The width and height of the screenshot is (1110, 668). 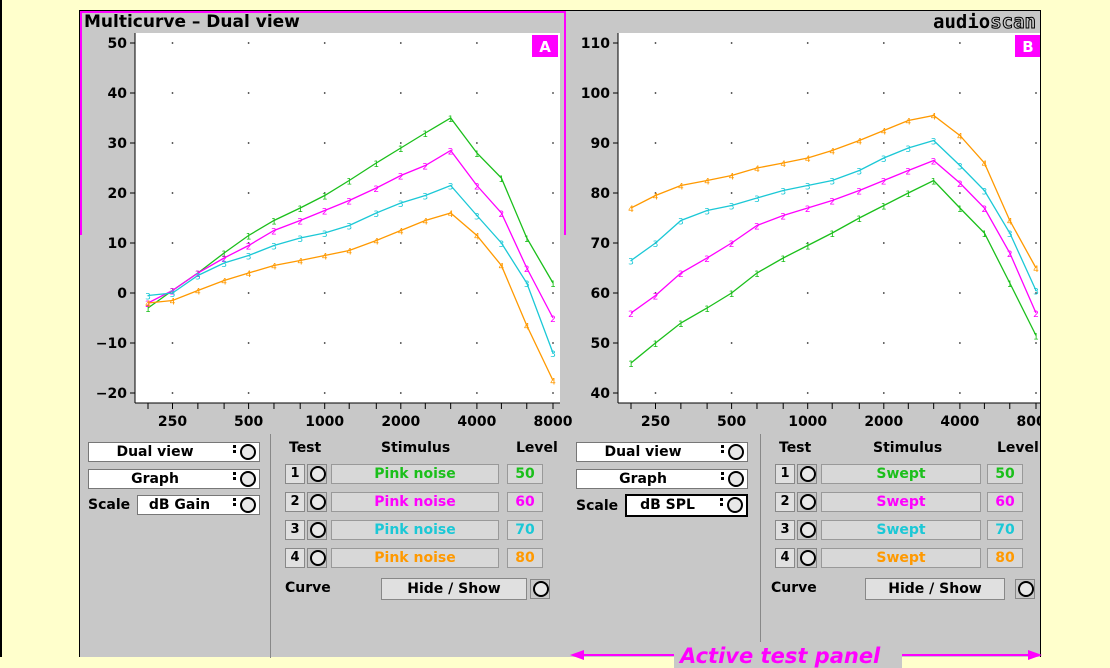 What do you see at coordinates (655, 422) in the screenshot?
I see `x-tick-label: 250` at bounding box center [655, 422].